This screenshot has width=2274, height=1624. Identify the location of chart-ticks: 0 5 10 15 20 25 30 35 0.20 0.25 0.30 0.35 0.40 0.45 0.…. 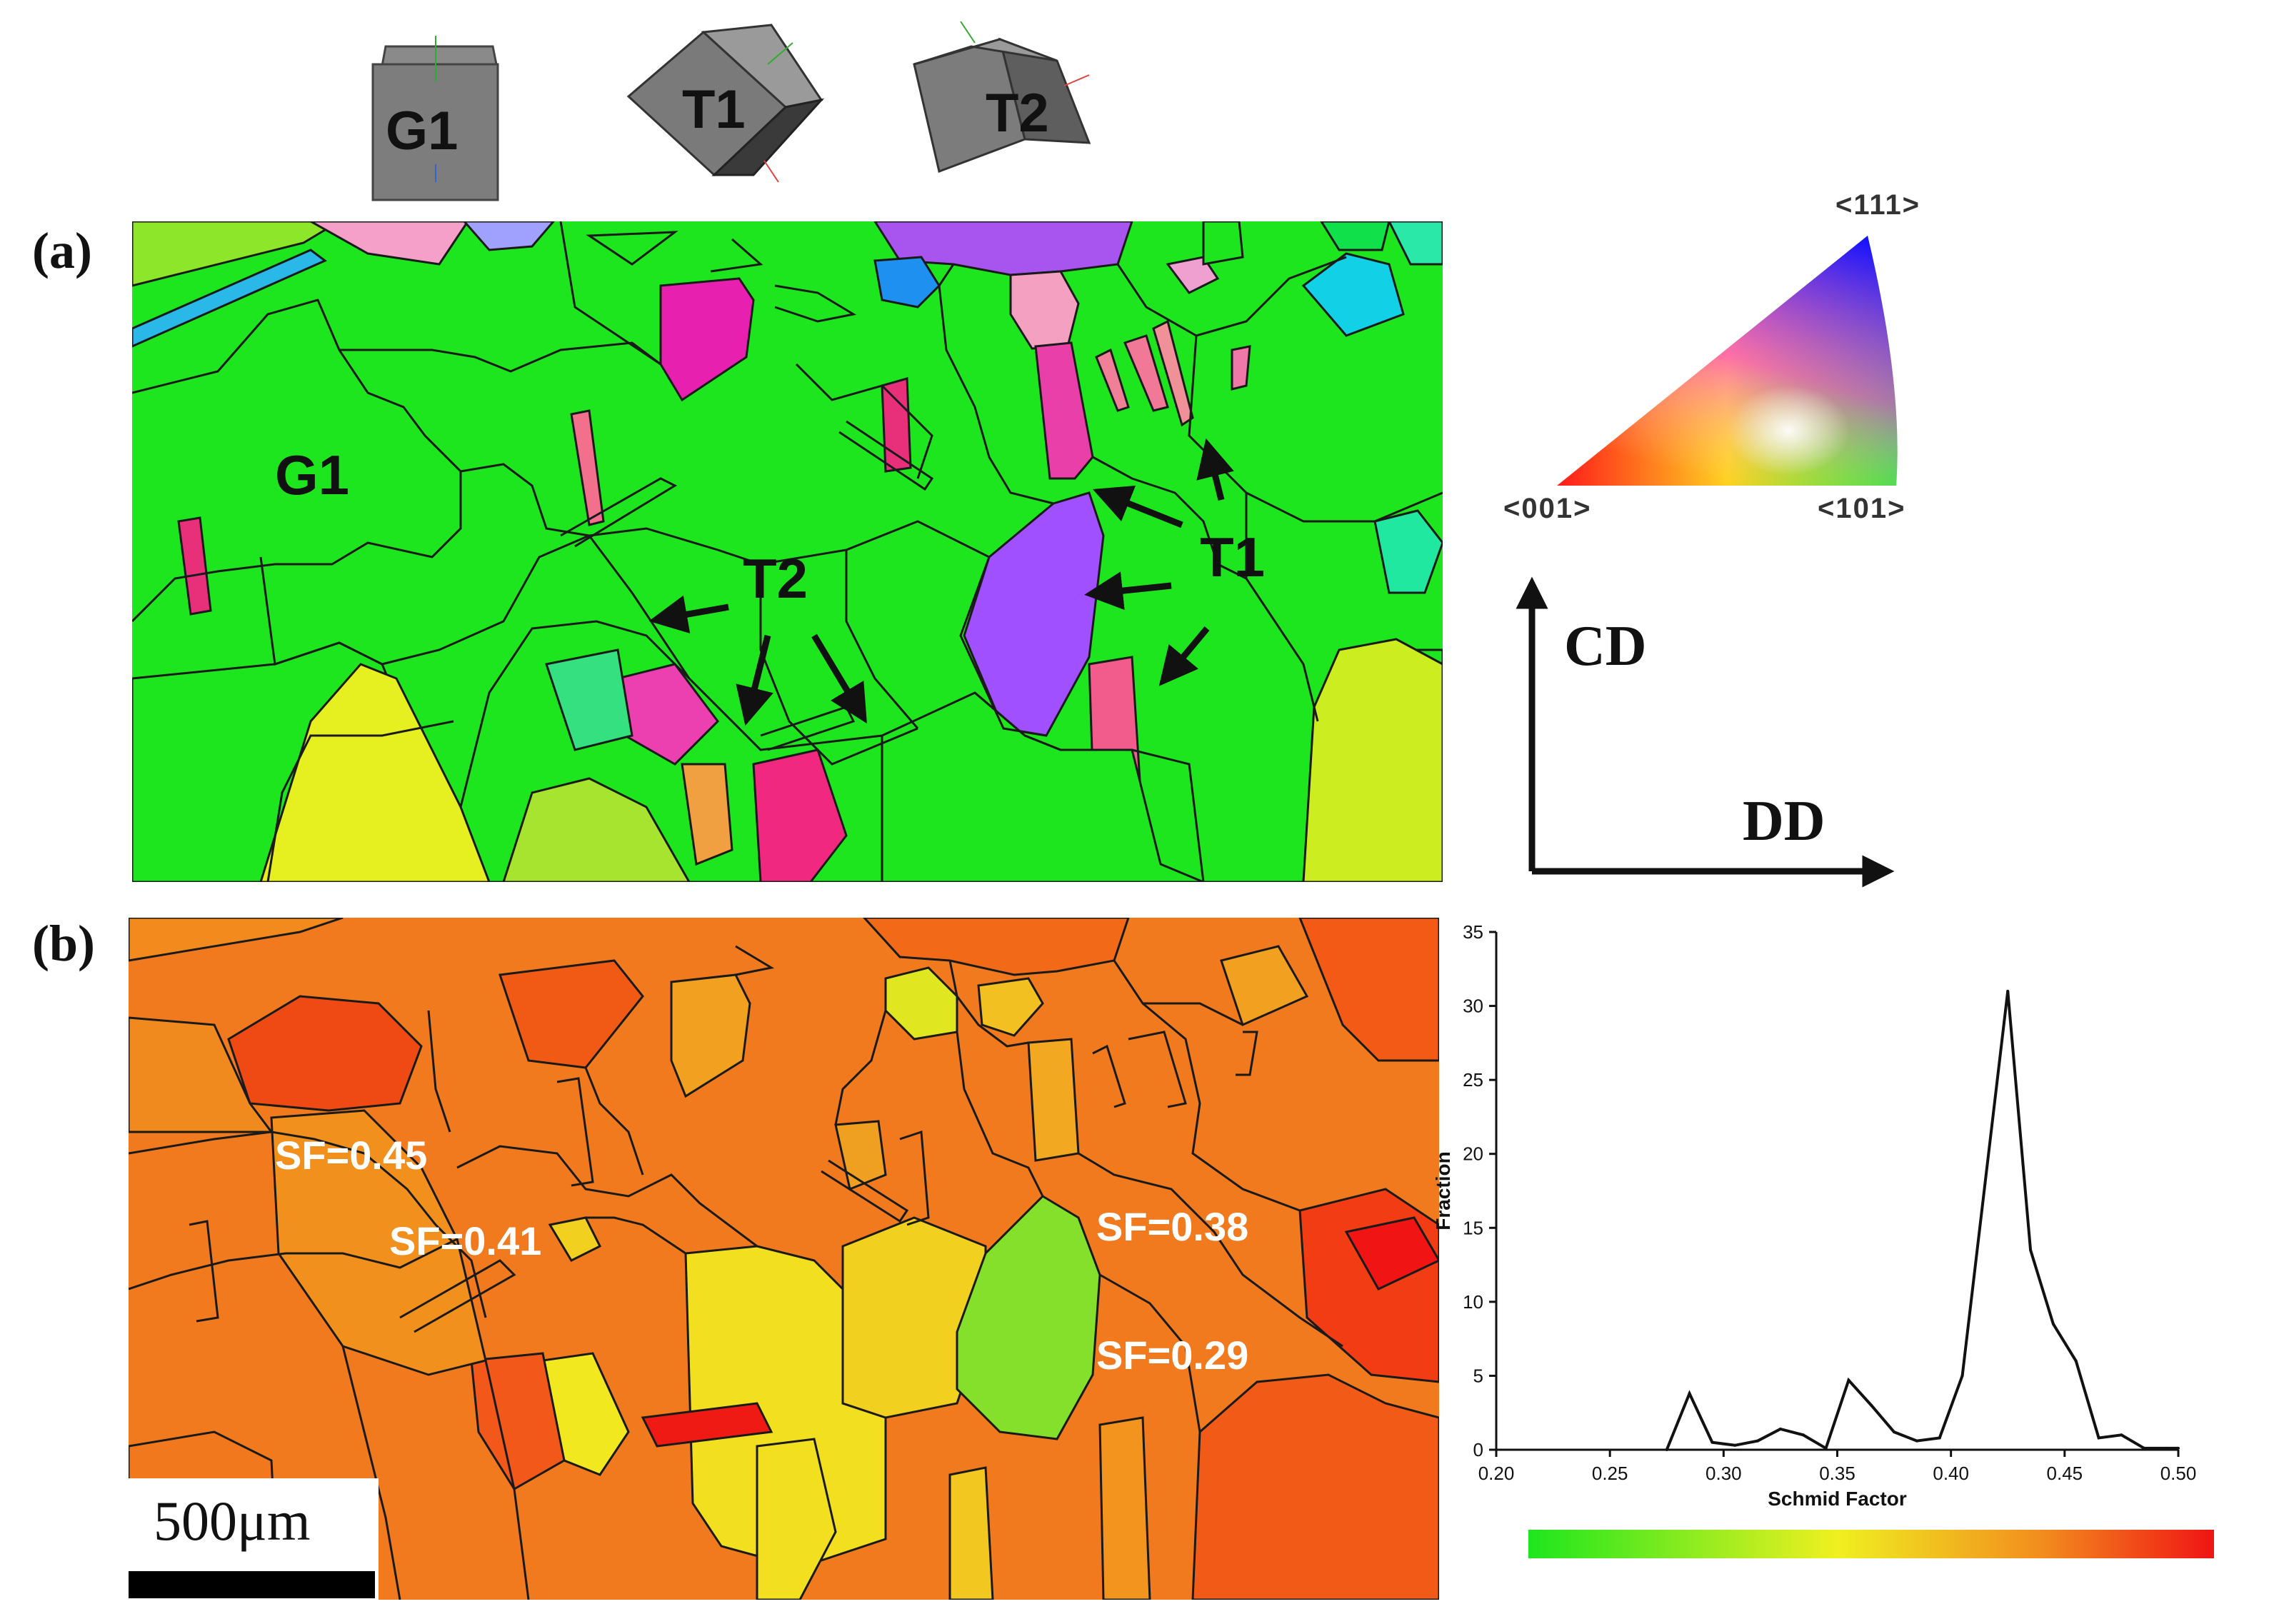
(1829, 1202).